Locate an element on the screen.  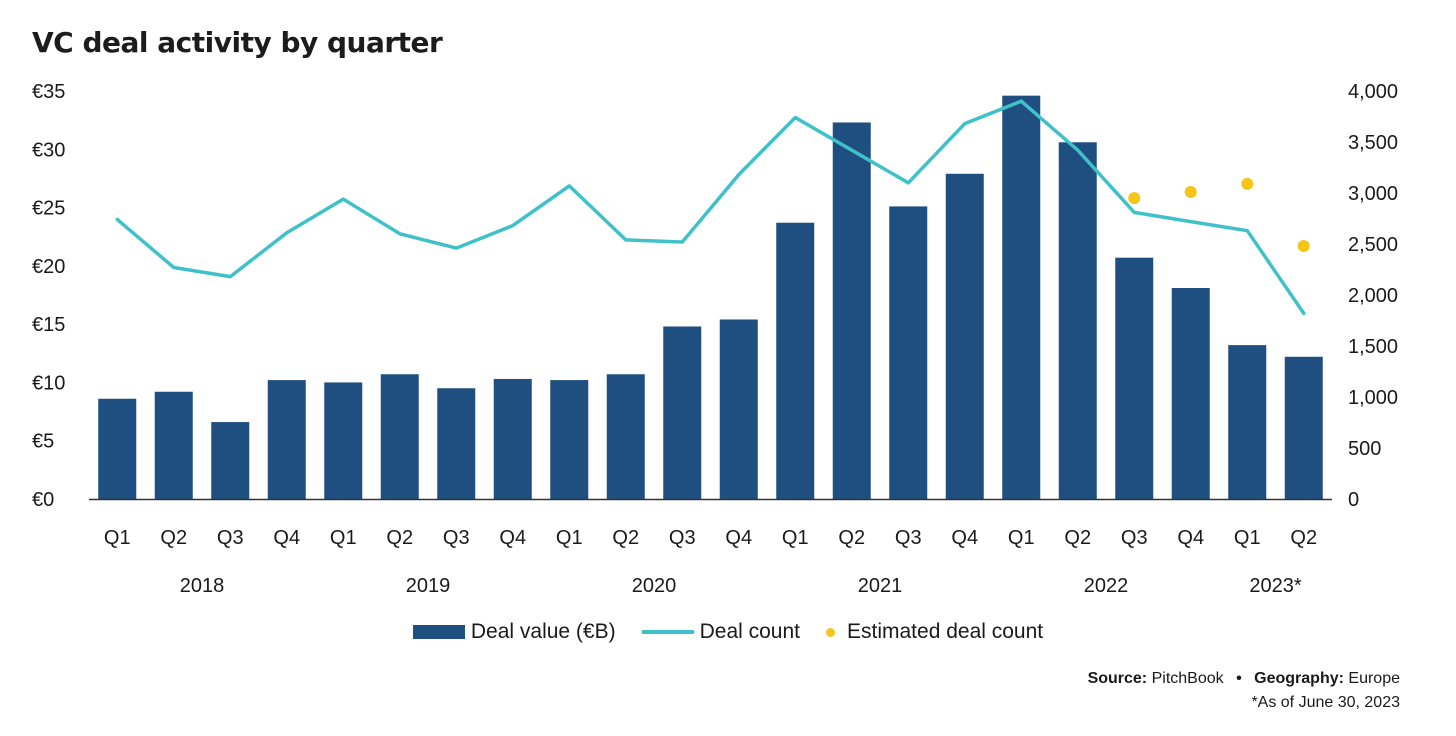
y-right-tick-label: 3,500 is located at coordinates (1373, 143).